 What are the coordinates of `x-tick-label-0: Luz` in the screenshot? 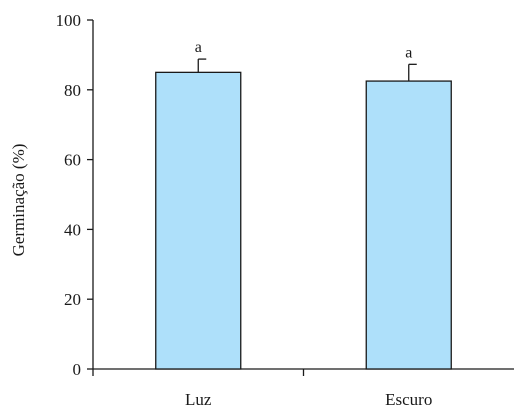 It's located at (198, 398).